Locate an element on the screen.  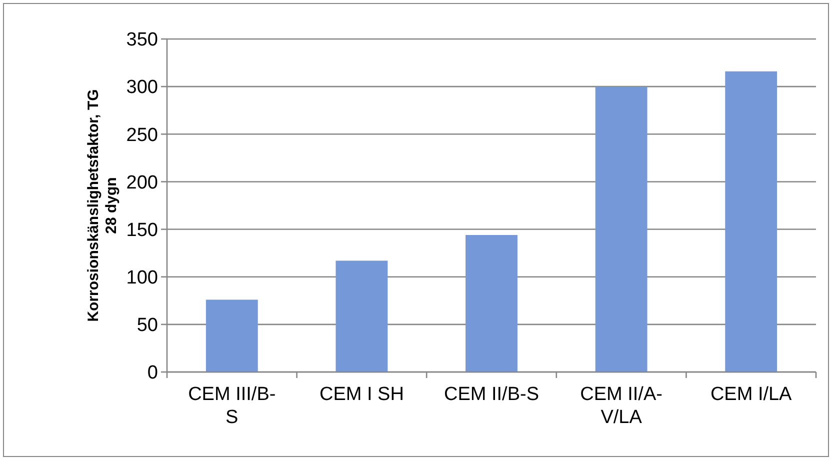
y-axis-title: Korrosionskänslighetsfaktor, TG 28 dygn is located at coordinates (102, 205).